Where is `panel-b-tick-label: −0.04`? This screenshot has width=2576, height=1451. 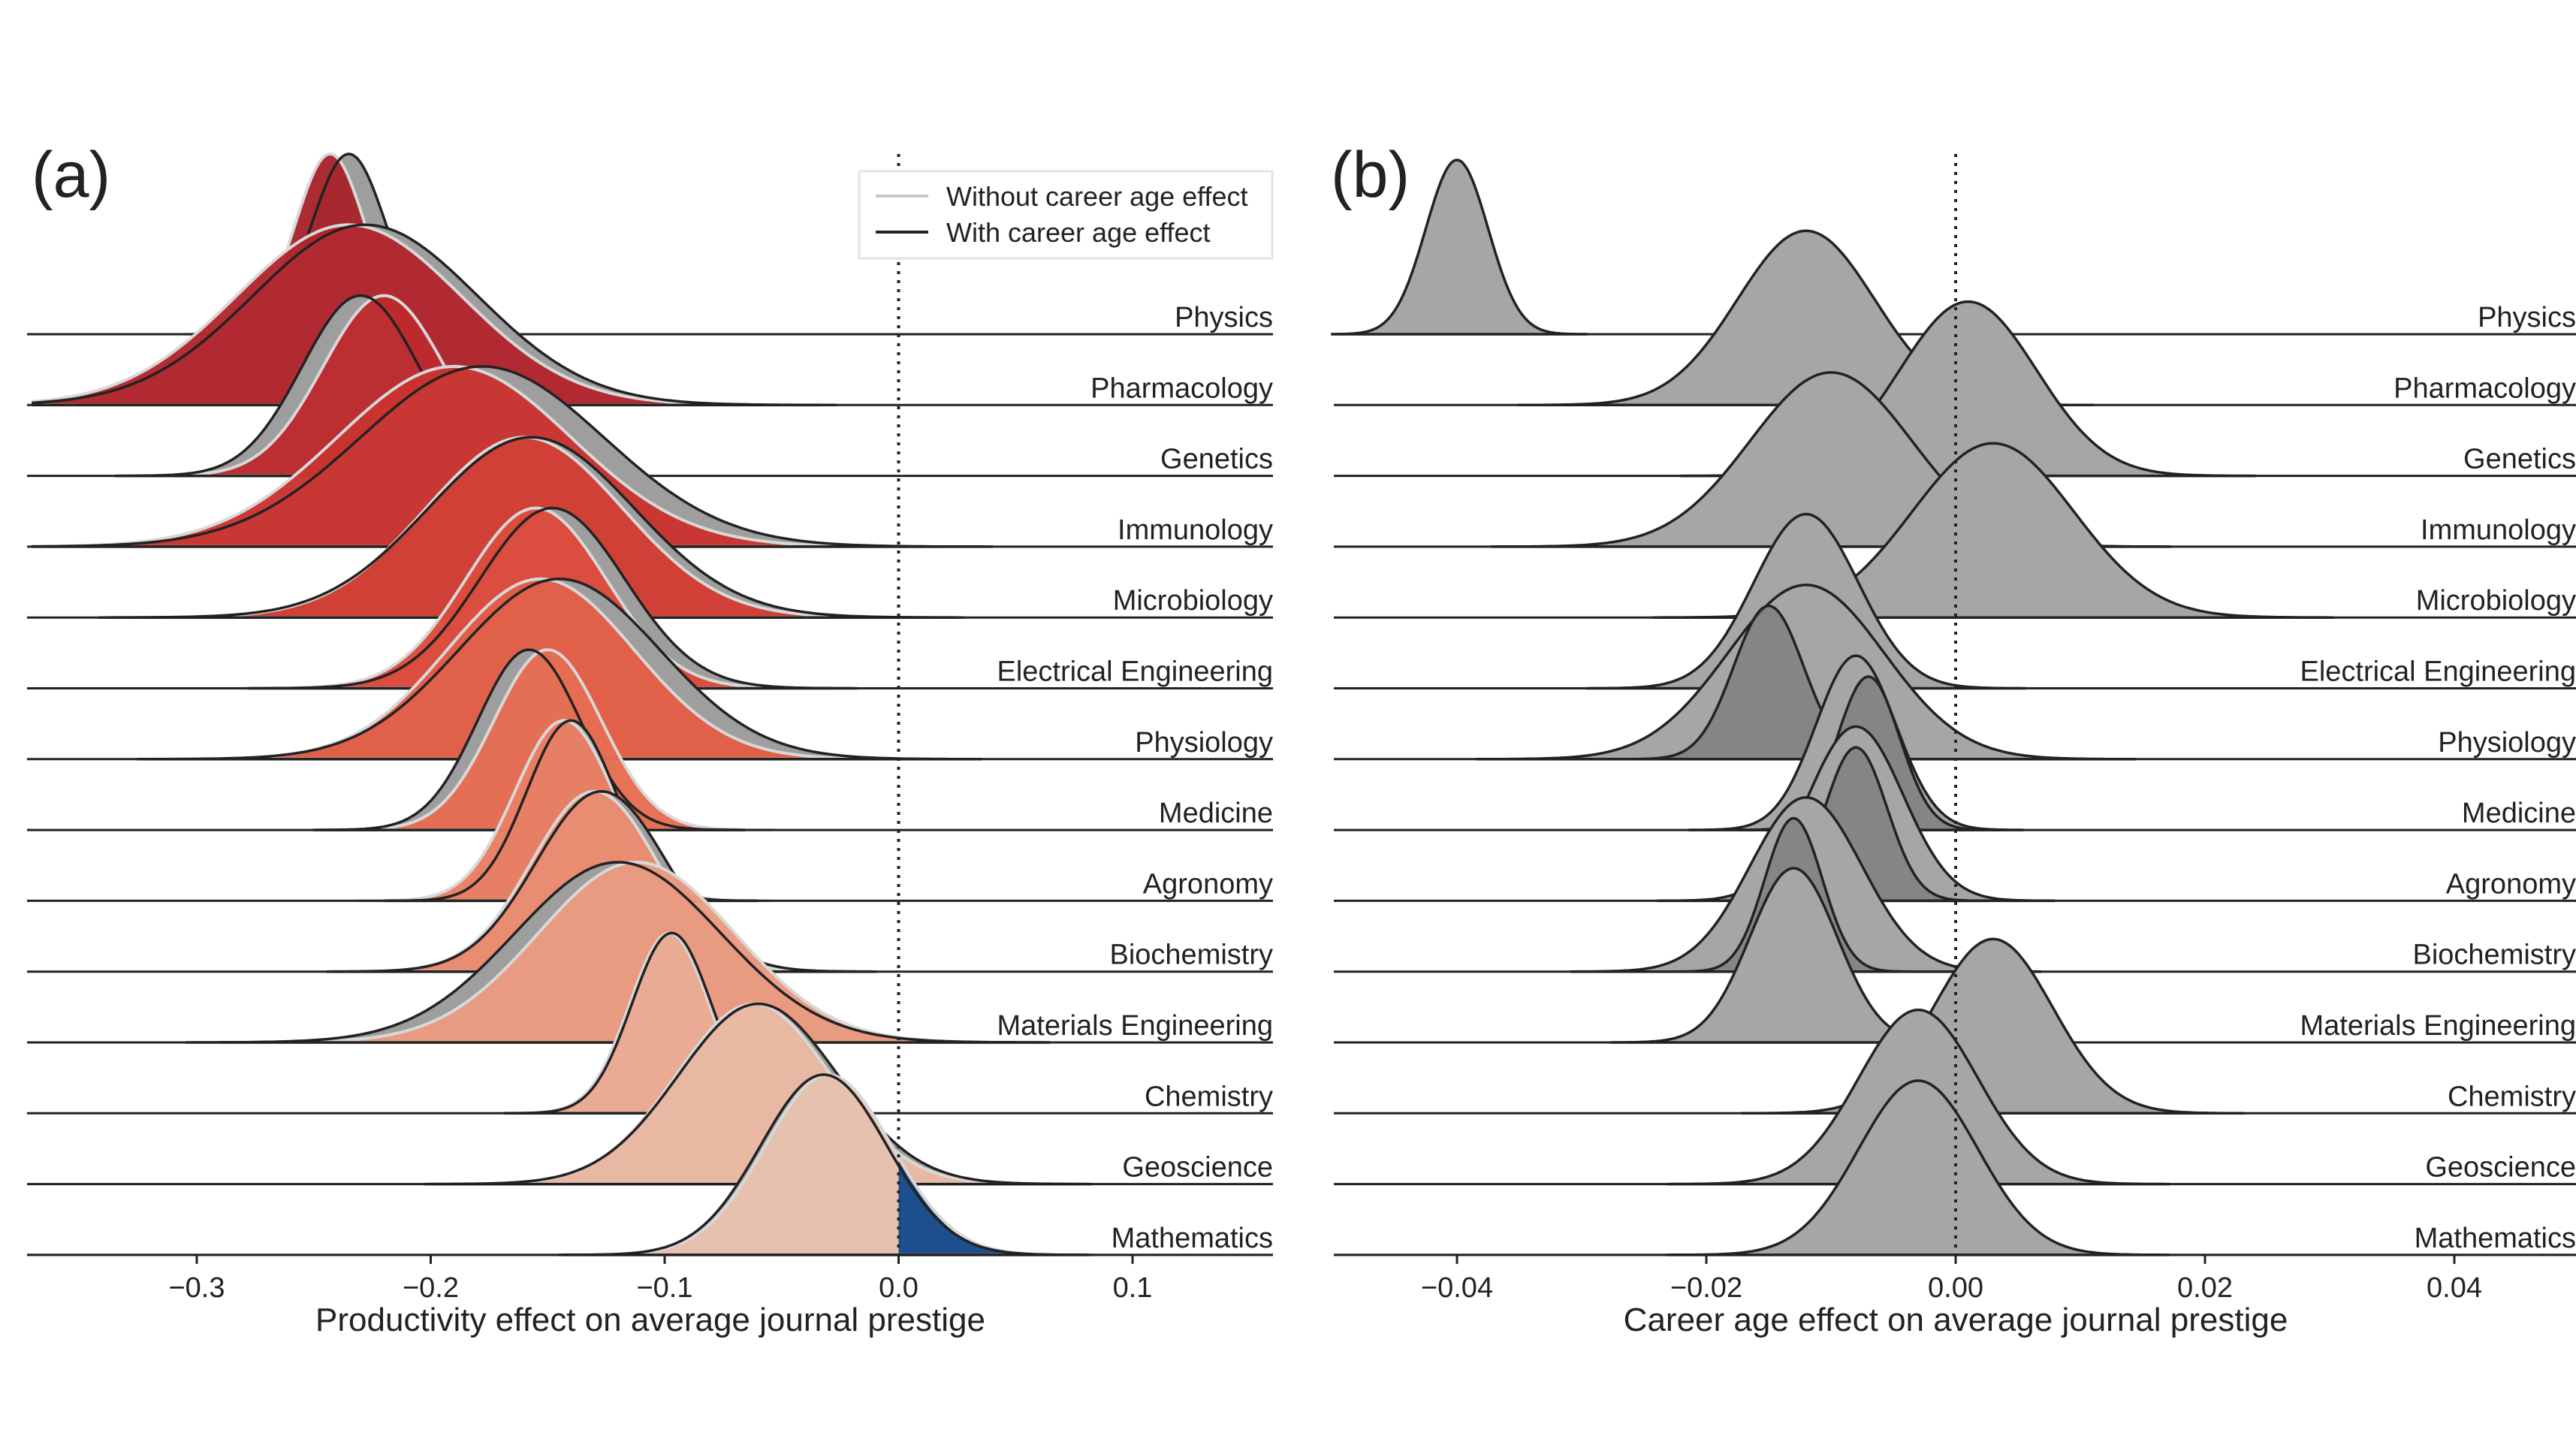
panel-b-tick-label: −0.04 is located at coordinates (1457, 1288).